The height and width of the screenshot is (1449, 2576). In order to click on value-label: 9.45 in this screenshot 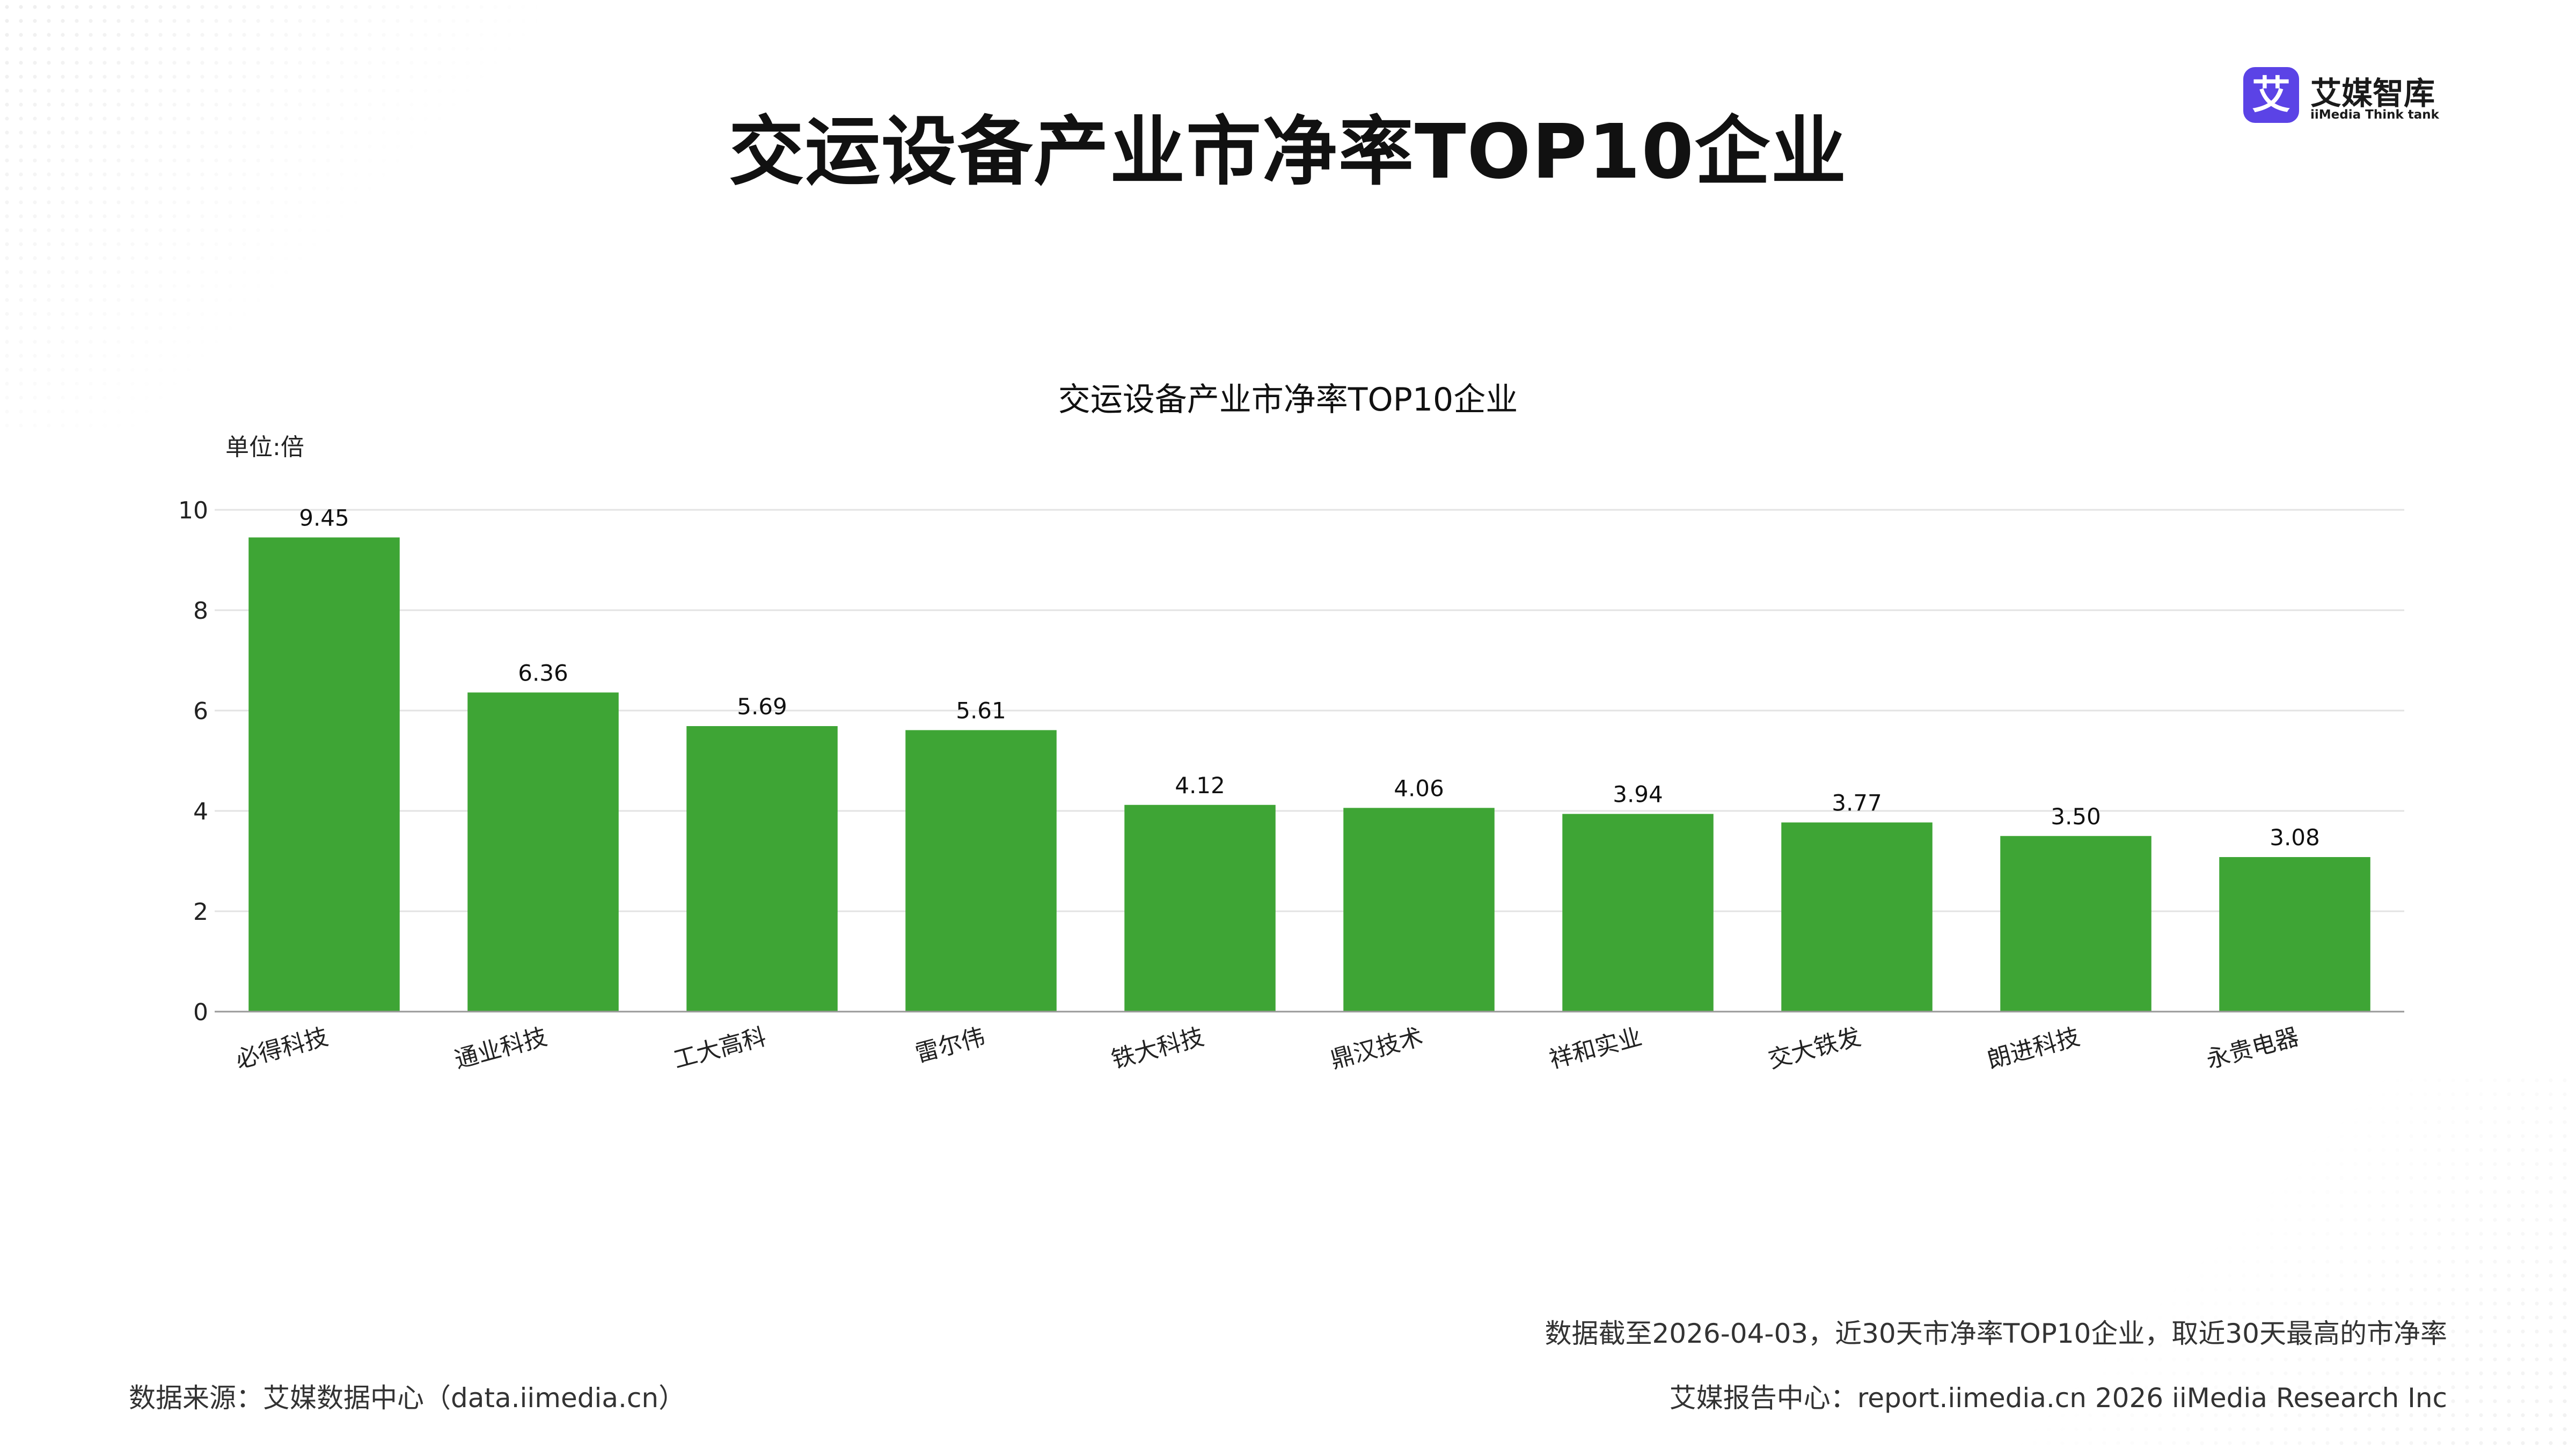, I will do `click(324, 517)`.